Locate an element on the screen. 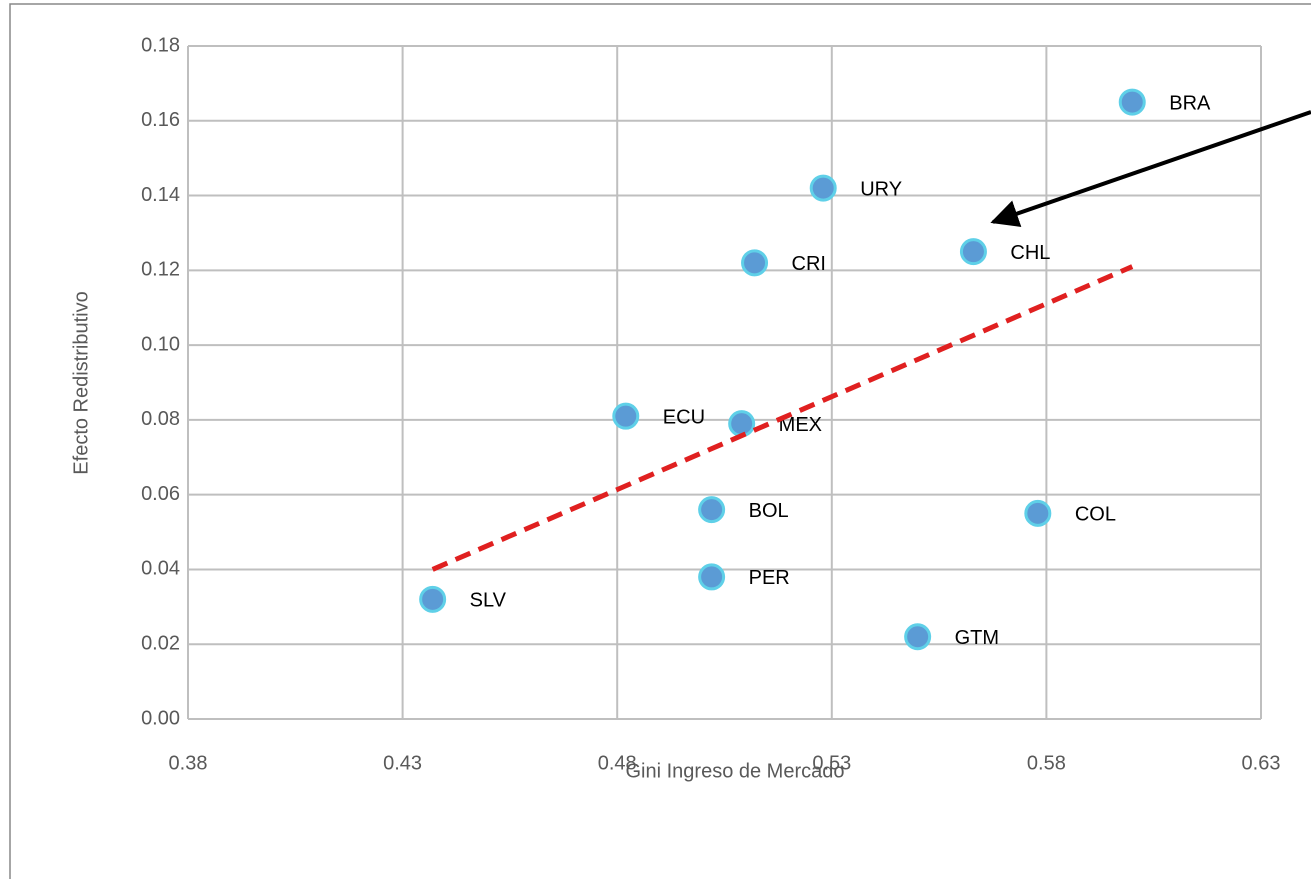 The height and width of the screenshot is (879, 1311). point-label: PER is located at coordinates (769, 578).